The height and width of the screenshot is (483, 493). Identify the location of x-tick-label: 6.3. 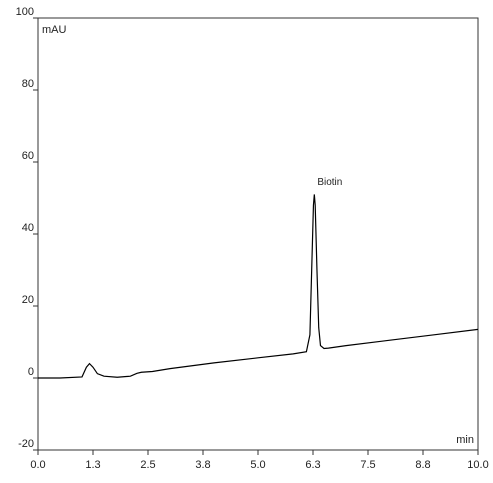
(312, 465).